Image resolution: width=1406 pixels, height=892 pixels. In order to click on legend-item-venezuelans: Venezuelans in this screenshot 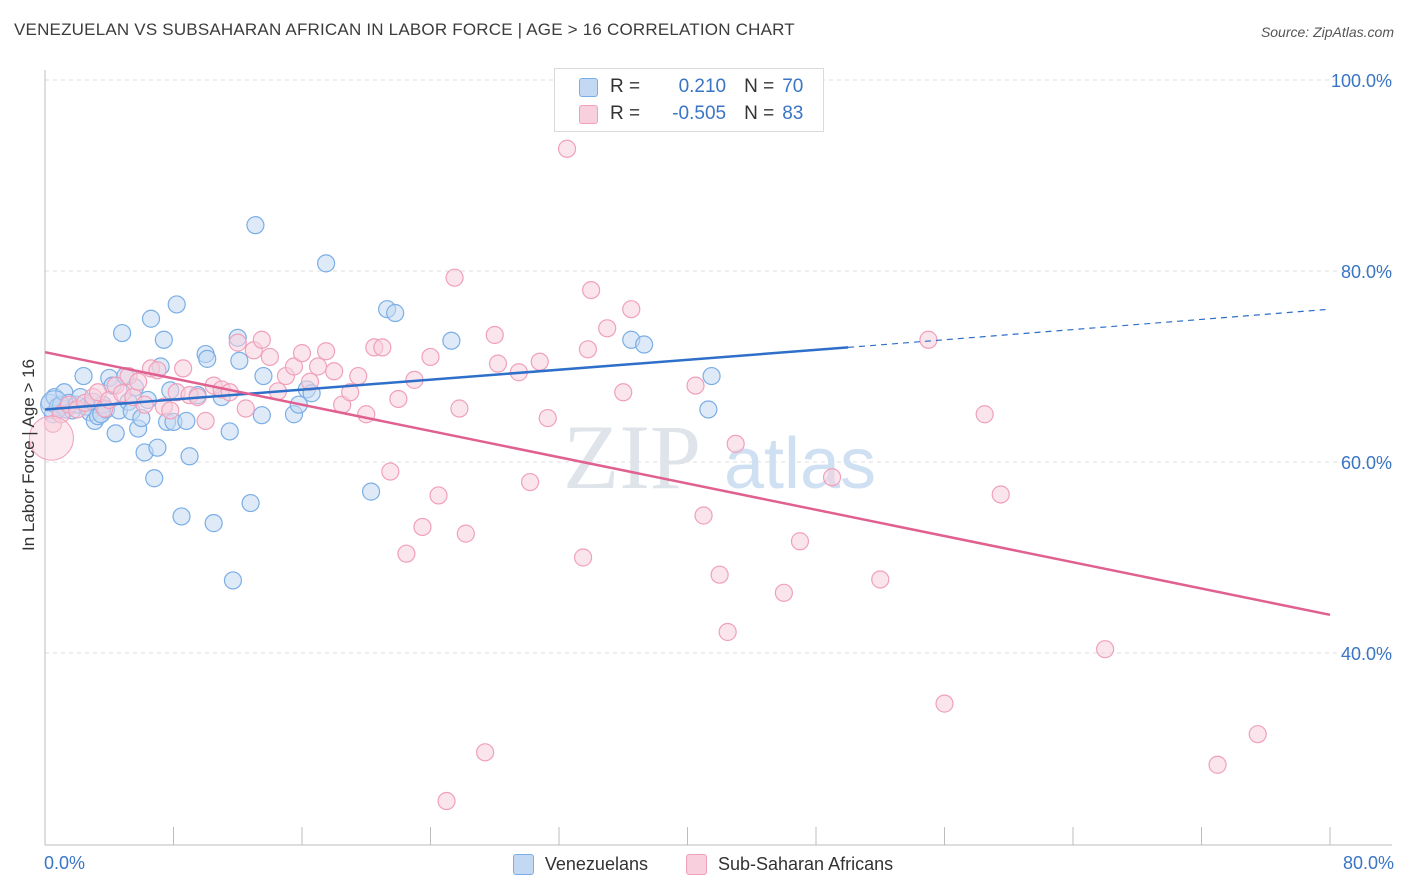, I will do `click(580, 864)`.